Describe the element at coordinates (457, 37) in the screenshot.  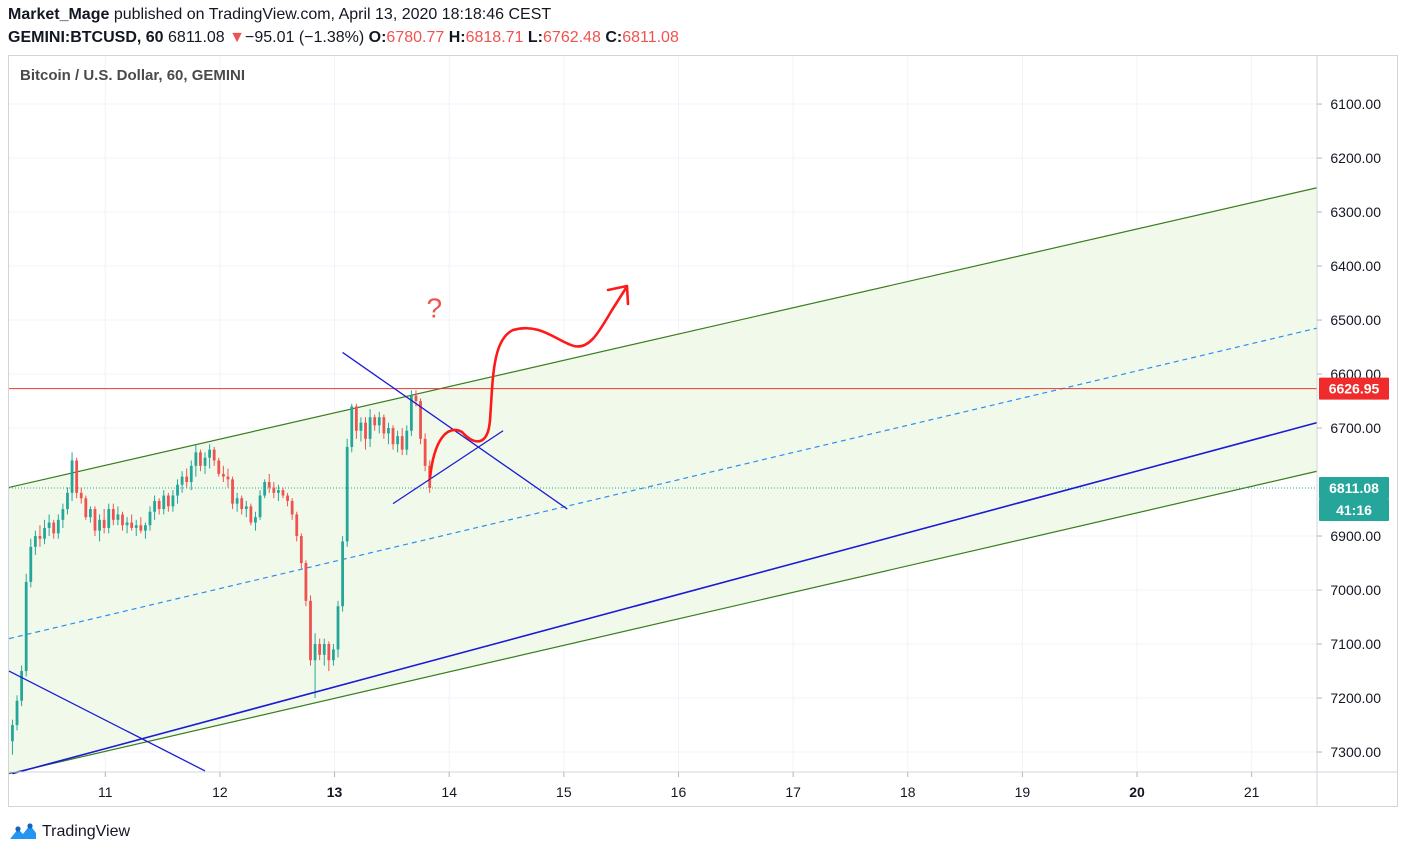
I see `high-label: H:` at that location.